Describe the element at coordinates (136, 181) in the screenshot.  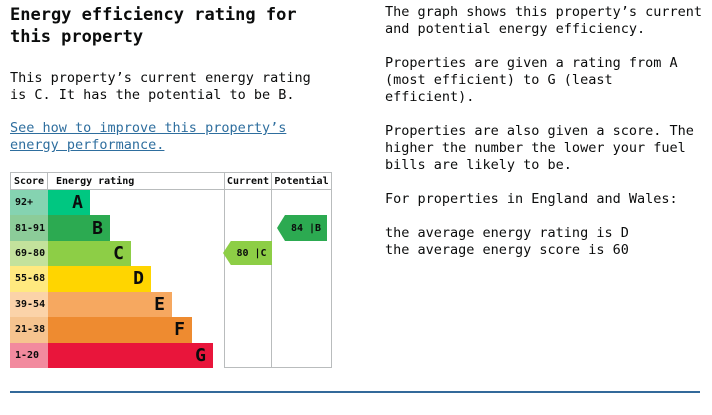
I see `column-header-energy-rating: Energy rating` at that location.